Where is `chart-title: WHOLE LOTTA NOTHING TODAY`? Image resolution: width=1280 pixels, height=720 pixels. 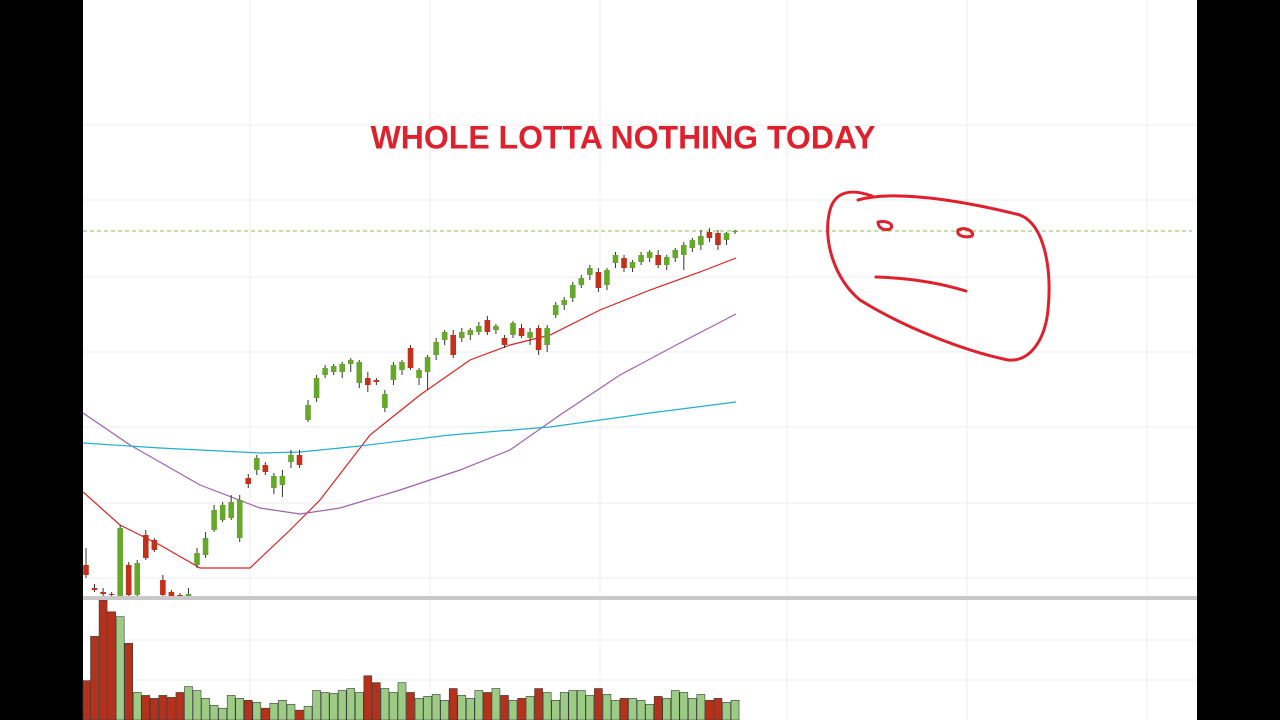
chart-title: WHOLE LOTTA NOTHING TODAY is located at coordinates (623, 137).